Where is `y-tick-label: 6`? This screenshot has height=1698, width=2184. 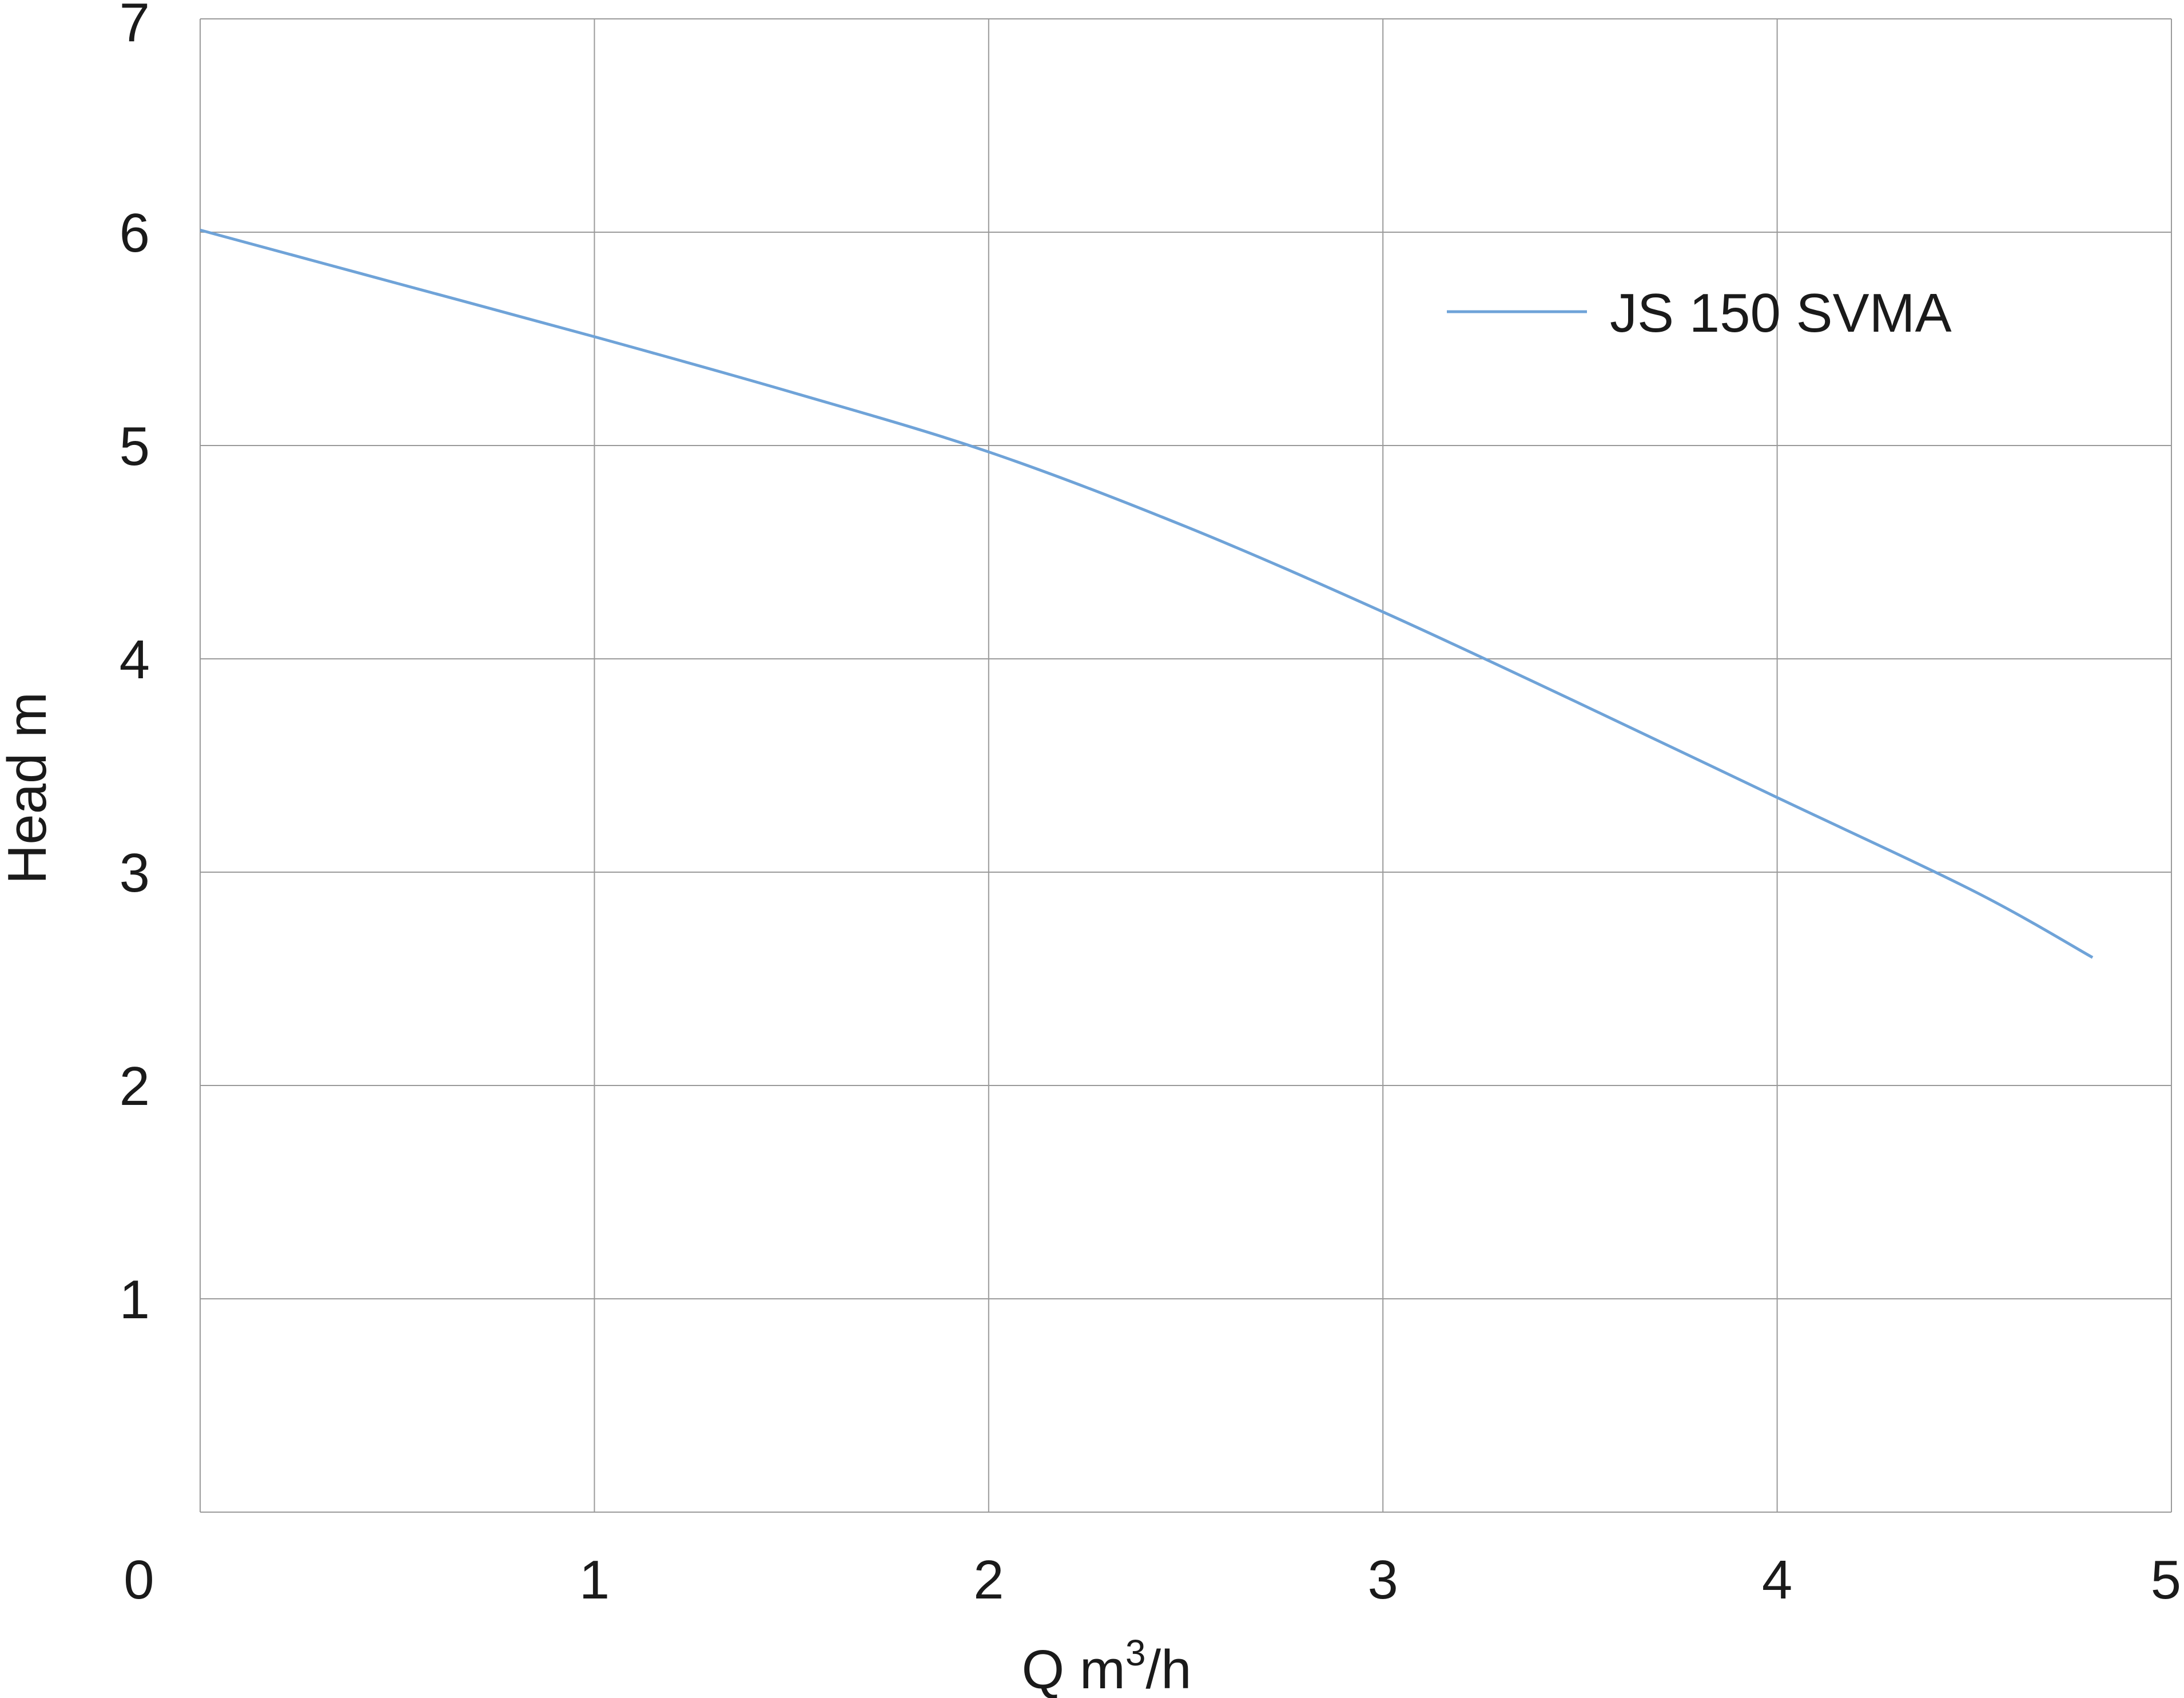 y-tick-label: 6 is located at coordinates (135, 233).